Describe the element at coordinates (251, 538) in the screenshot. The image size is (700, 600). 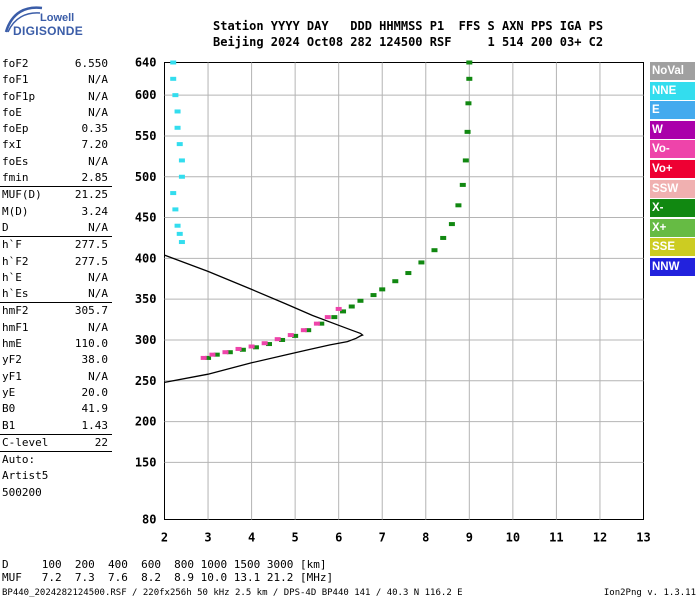
I see `x-tick-label: 4` at that location.